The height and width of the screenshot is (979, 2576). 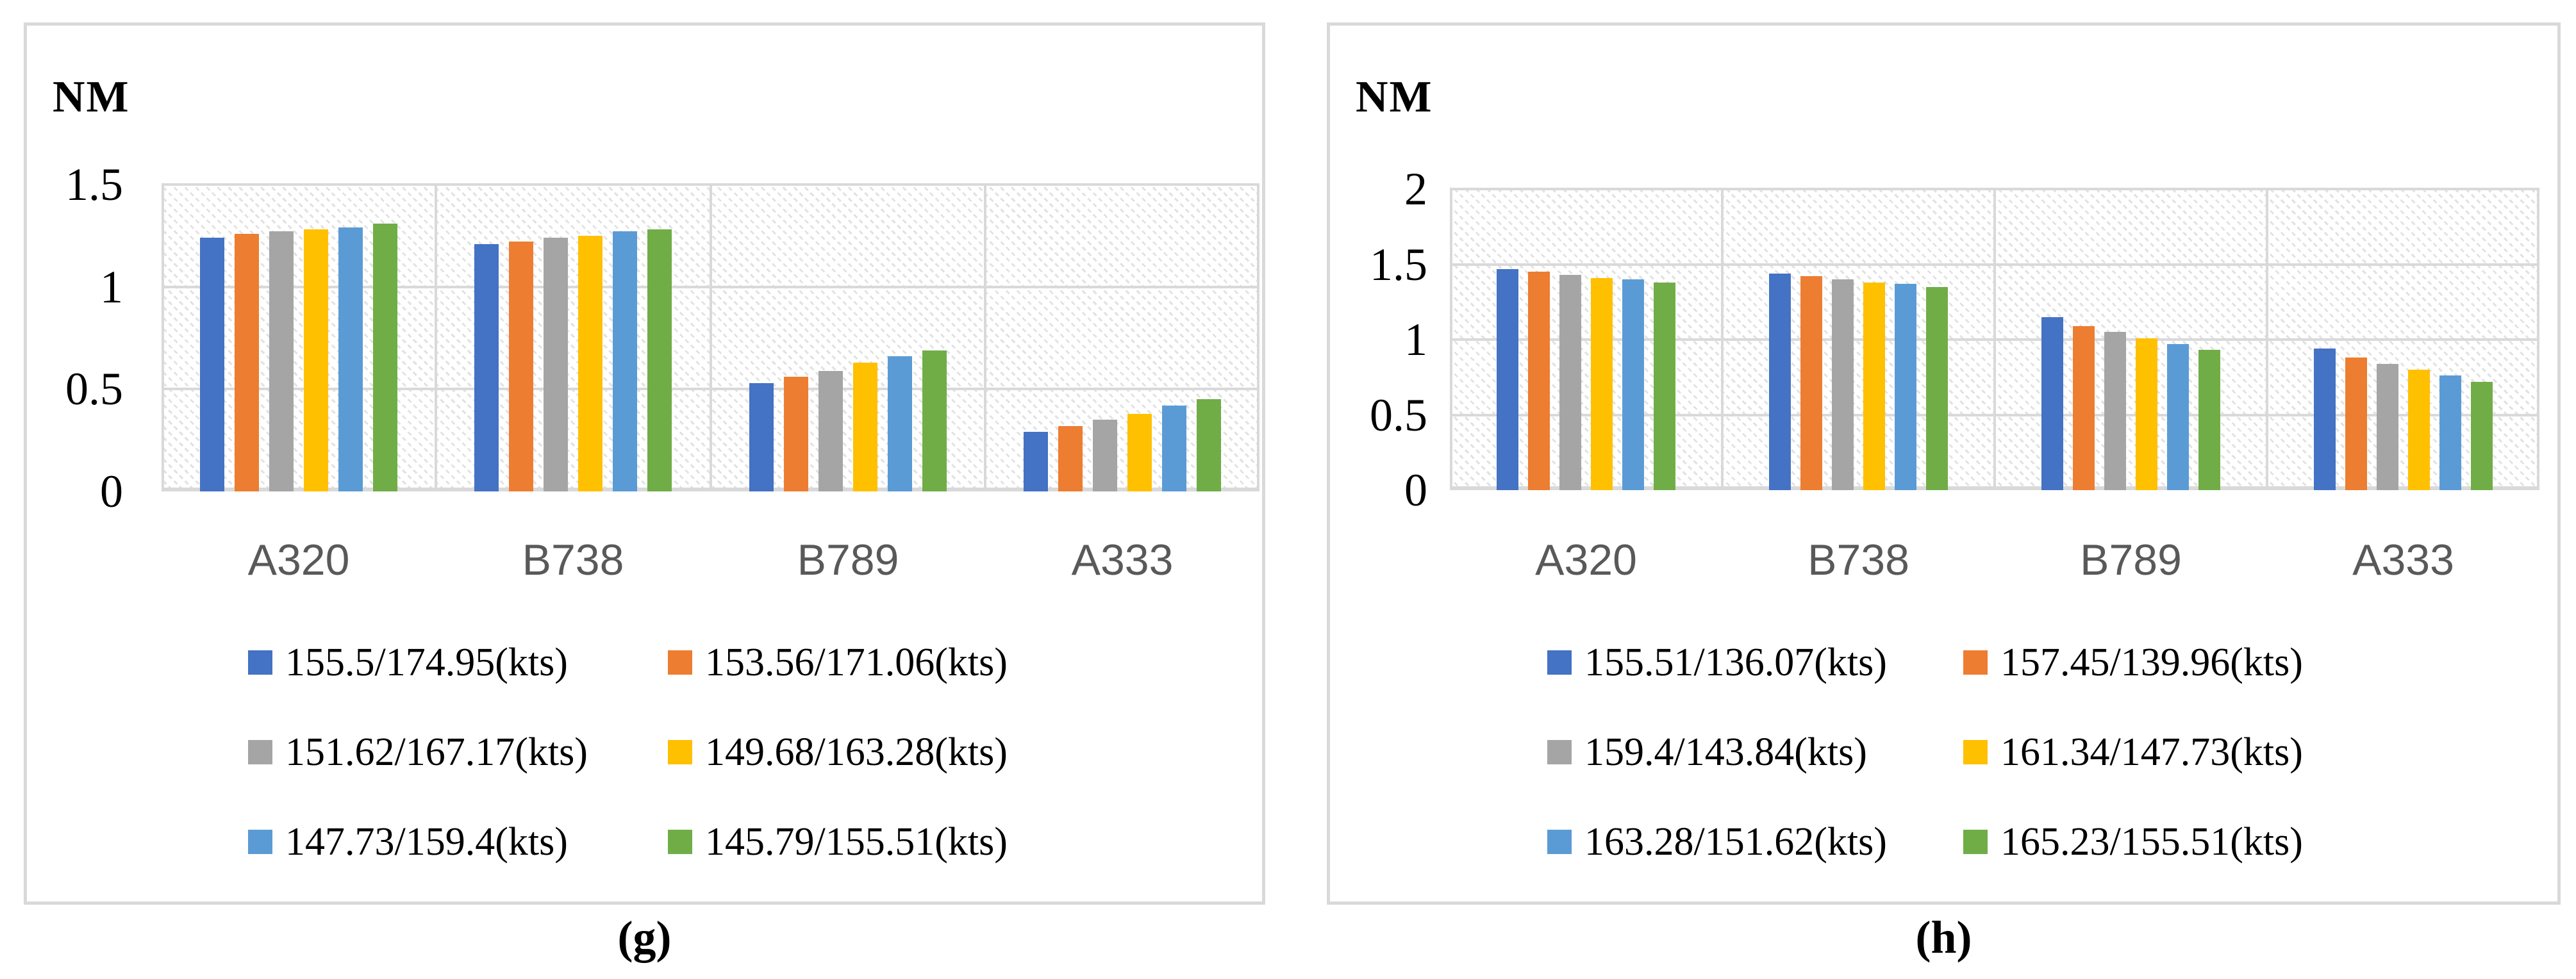 What do you see at coordinates (1123, 560) in the screenshot?
I see `x-category-label: A333` at bounding box center [1123, 560].